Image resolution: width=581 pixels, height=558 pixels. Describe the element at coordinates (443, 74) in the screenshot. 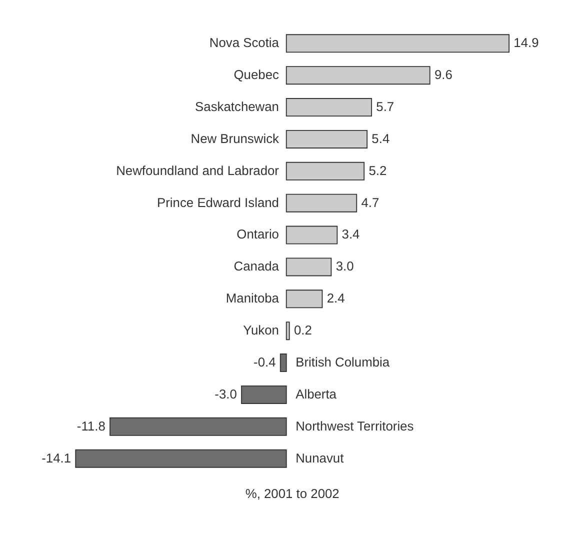

I see `data-label: 9.6` at that location.